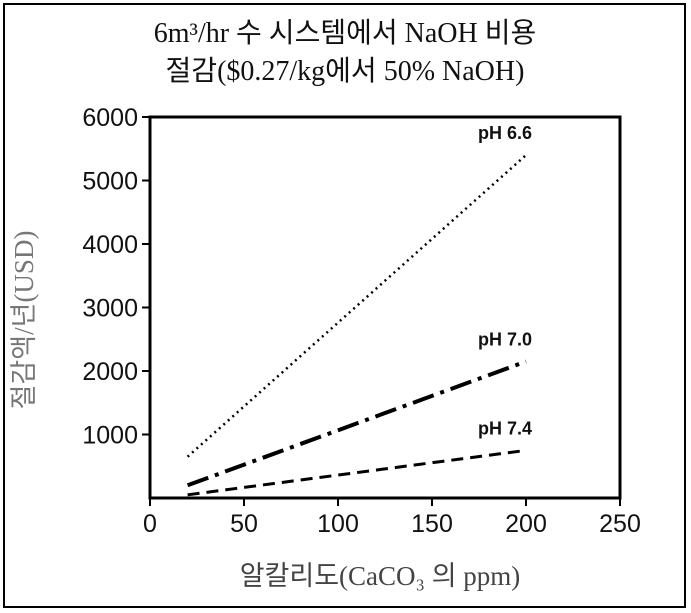  I want to click on x-axis-ticks: 0 50 100 150 200 250, so click(392, 518).